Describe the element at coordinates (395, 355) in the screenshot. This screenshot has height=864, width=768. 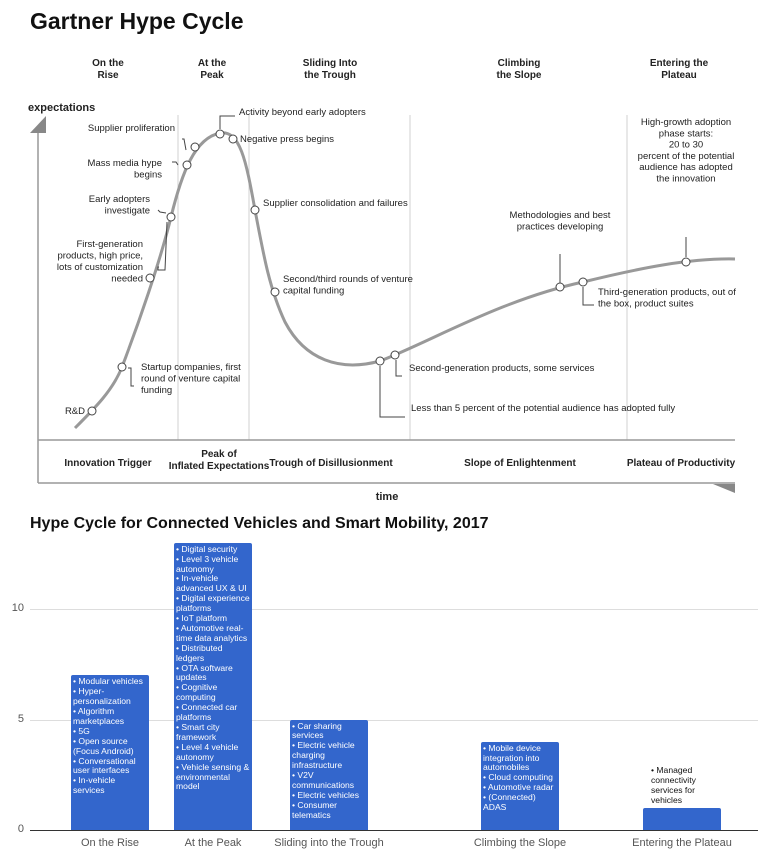
I see `curve-point-second-gen` at that location.